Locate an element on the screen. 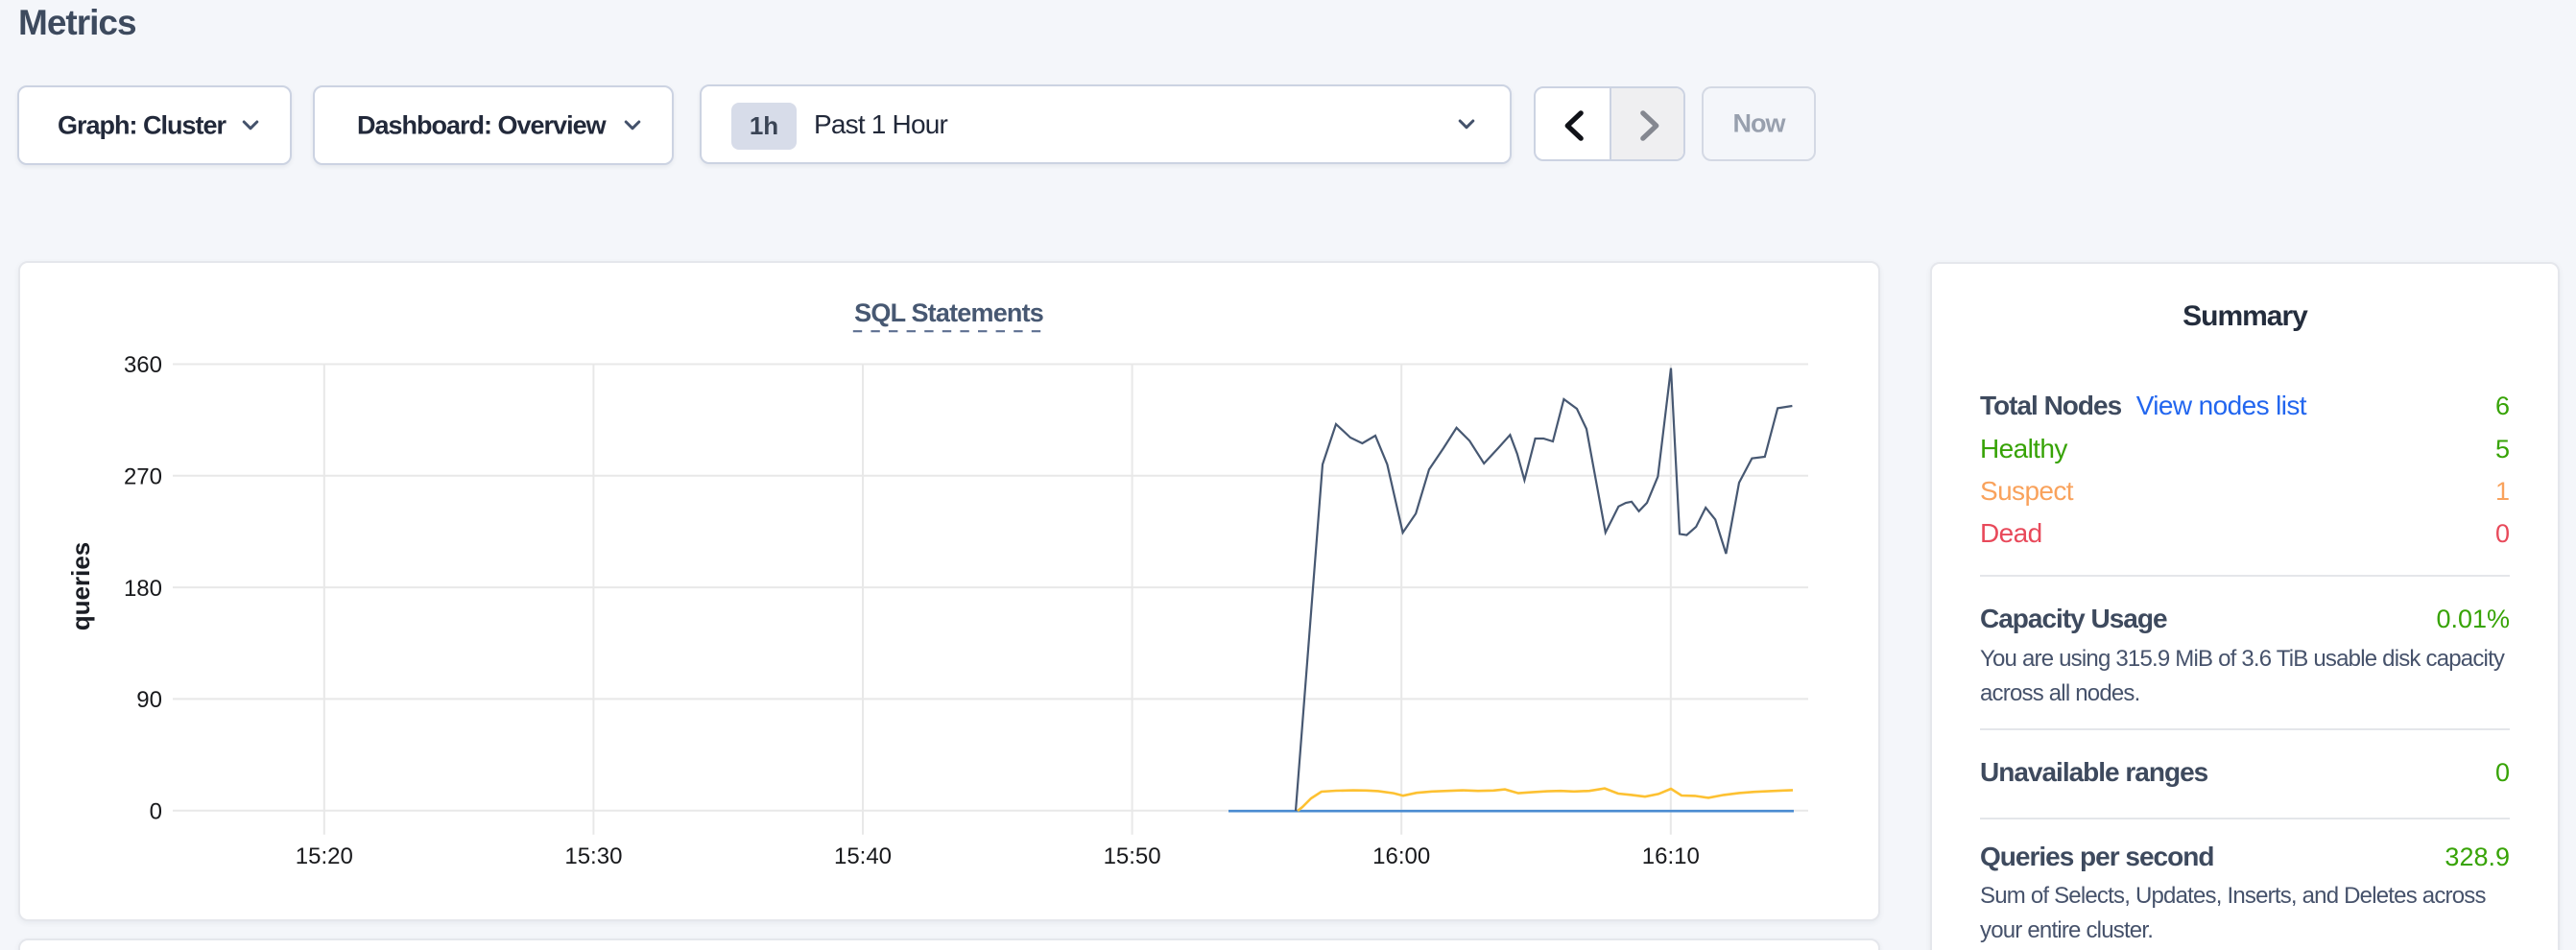 Image resolution: width=2576 pixels, height=950 pixels. svg-text: 15:40 is located at coordinates (863, 856).